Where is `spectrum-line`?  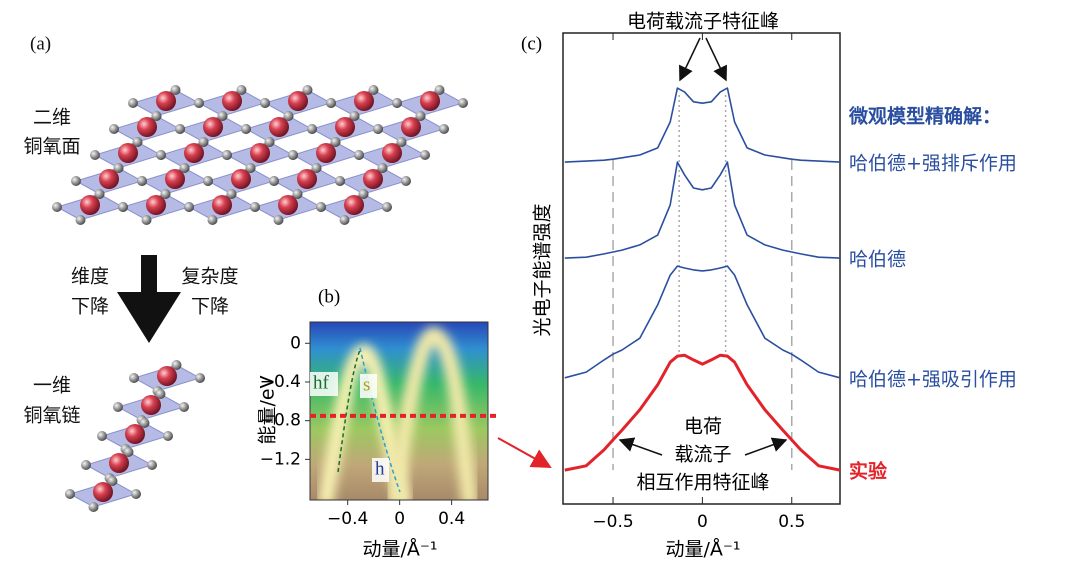
spectrum-line is located at coordinates (702, 412).